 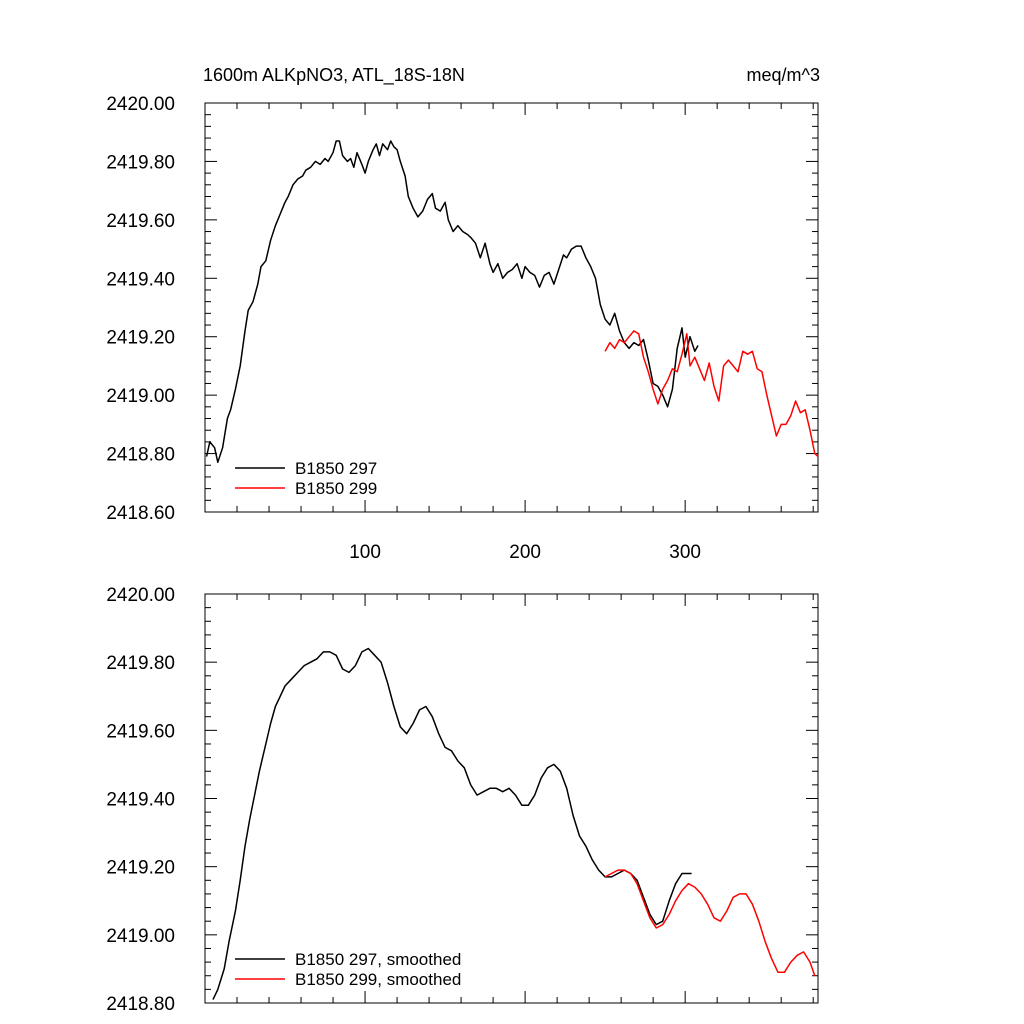 I want to click on x-tick-label: 100, so click(x=365, y=552).